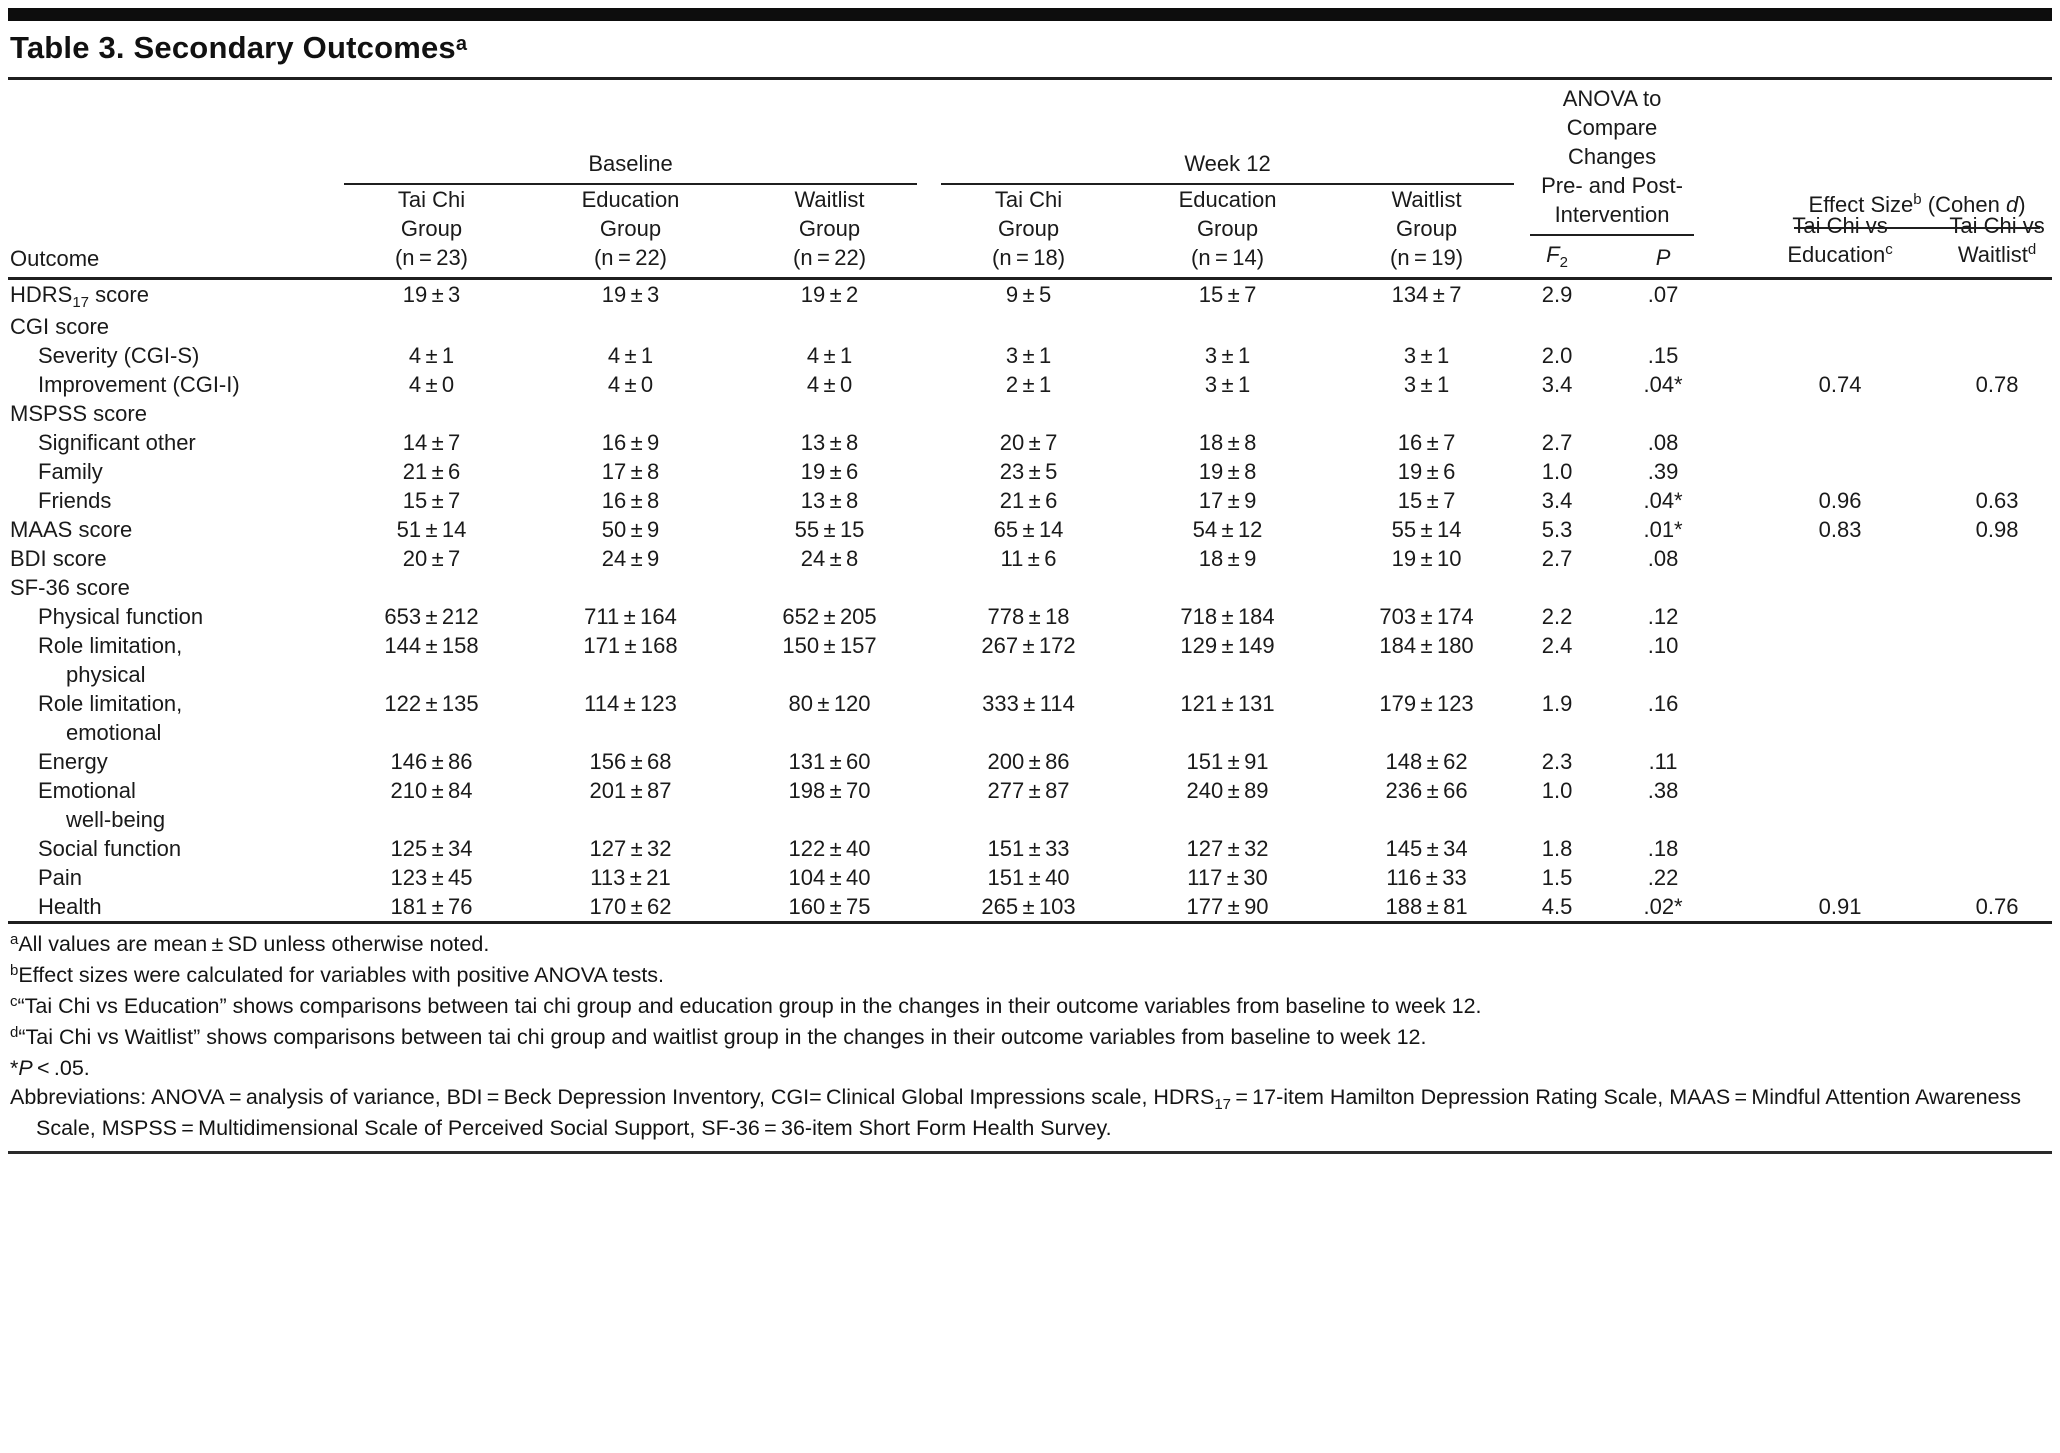 The height and width of the screenshot is (1453, 2060). What do you see at coordinates (1663, 257) in the screenshot?
I see `col-header-p: P` at bounding box center [1663, 257].